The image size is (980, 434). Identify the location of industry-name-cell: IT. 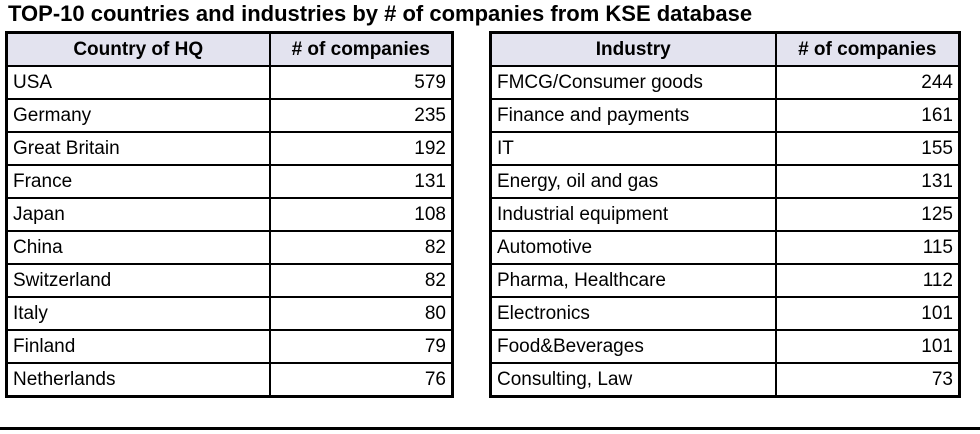
(633, 148).